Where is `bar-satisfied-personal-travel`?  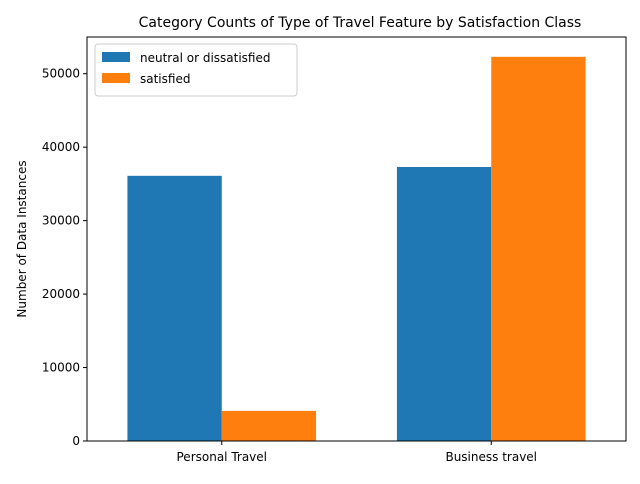
bar-satisfied-personal-travel is located at coordinates (269, 425).